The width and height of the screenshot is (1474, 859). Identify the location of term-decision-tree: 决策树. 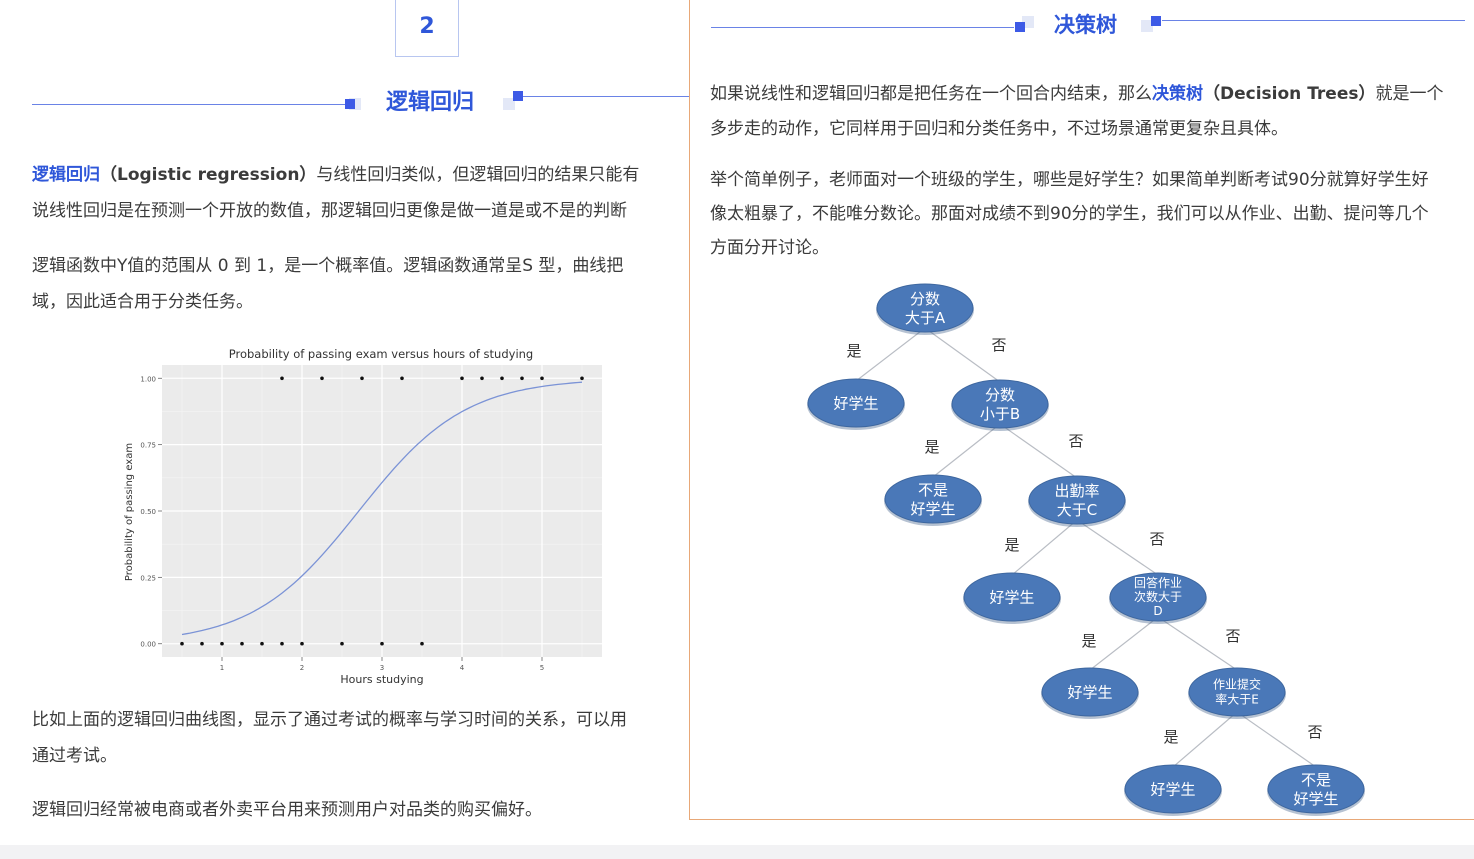
(1177, 94).